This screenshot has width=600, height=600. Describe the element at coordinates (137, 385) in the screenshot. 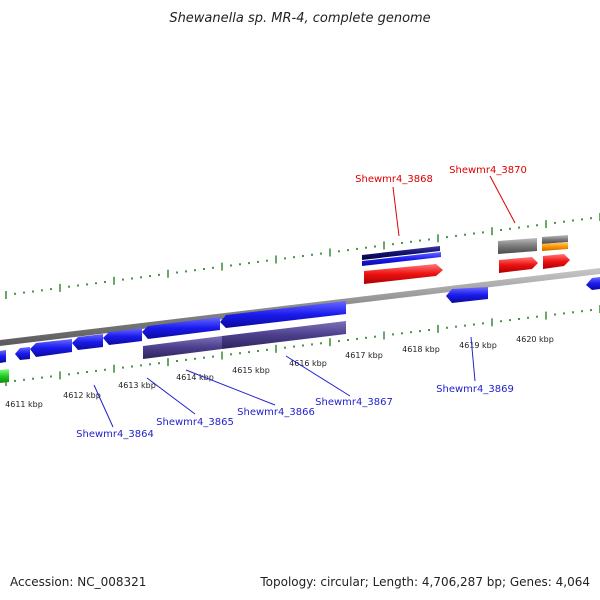

I see `tick-label-4613: 4613 kbp` at that location.